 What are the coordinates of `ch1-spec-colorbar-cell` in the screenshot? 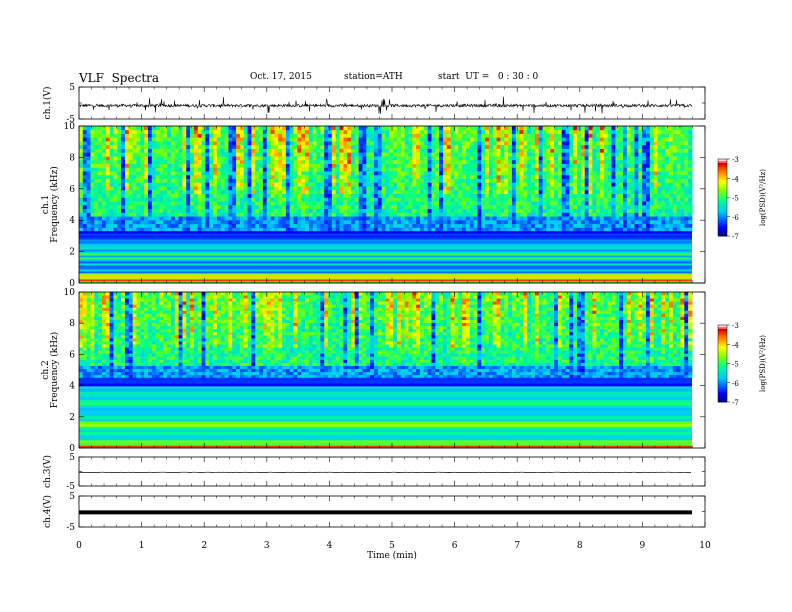 It's located at (722, 223).